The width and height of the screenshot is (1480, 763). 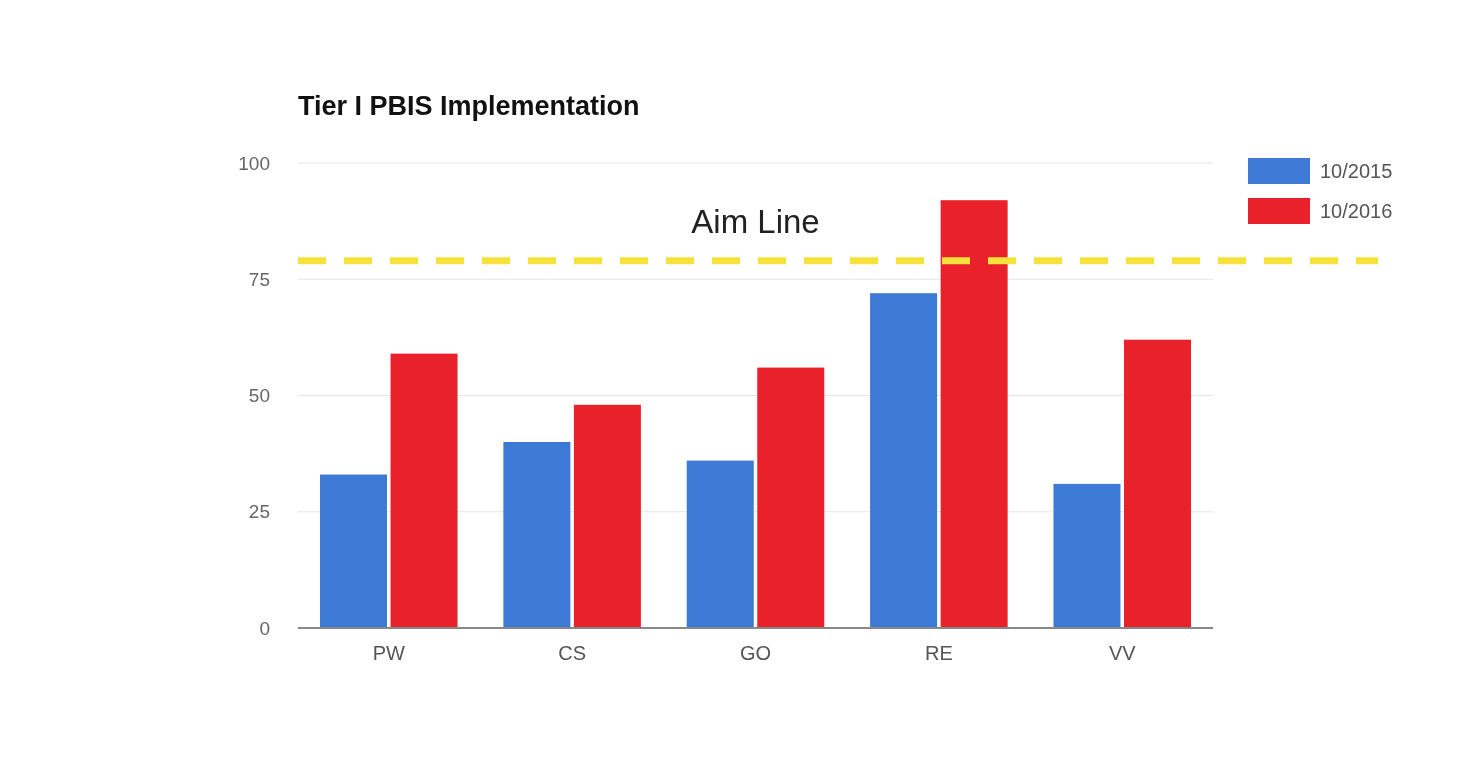 What do you see at coordinates (259, 512) in the screenshot?
I see `y-tick-label: 25` at bounding box center [259, 512].